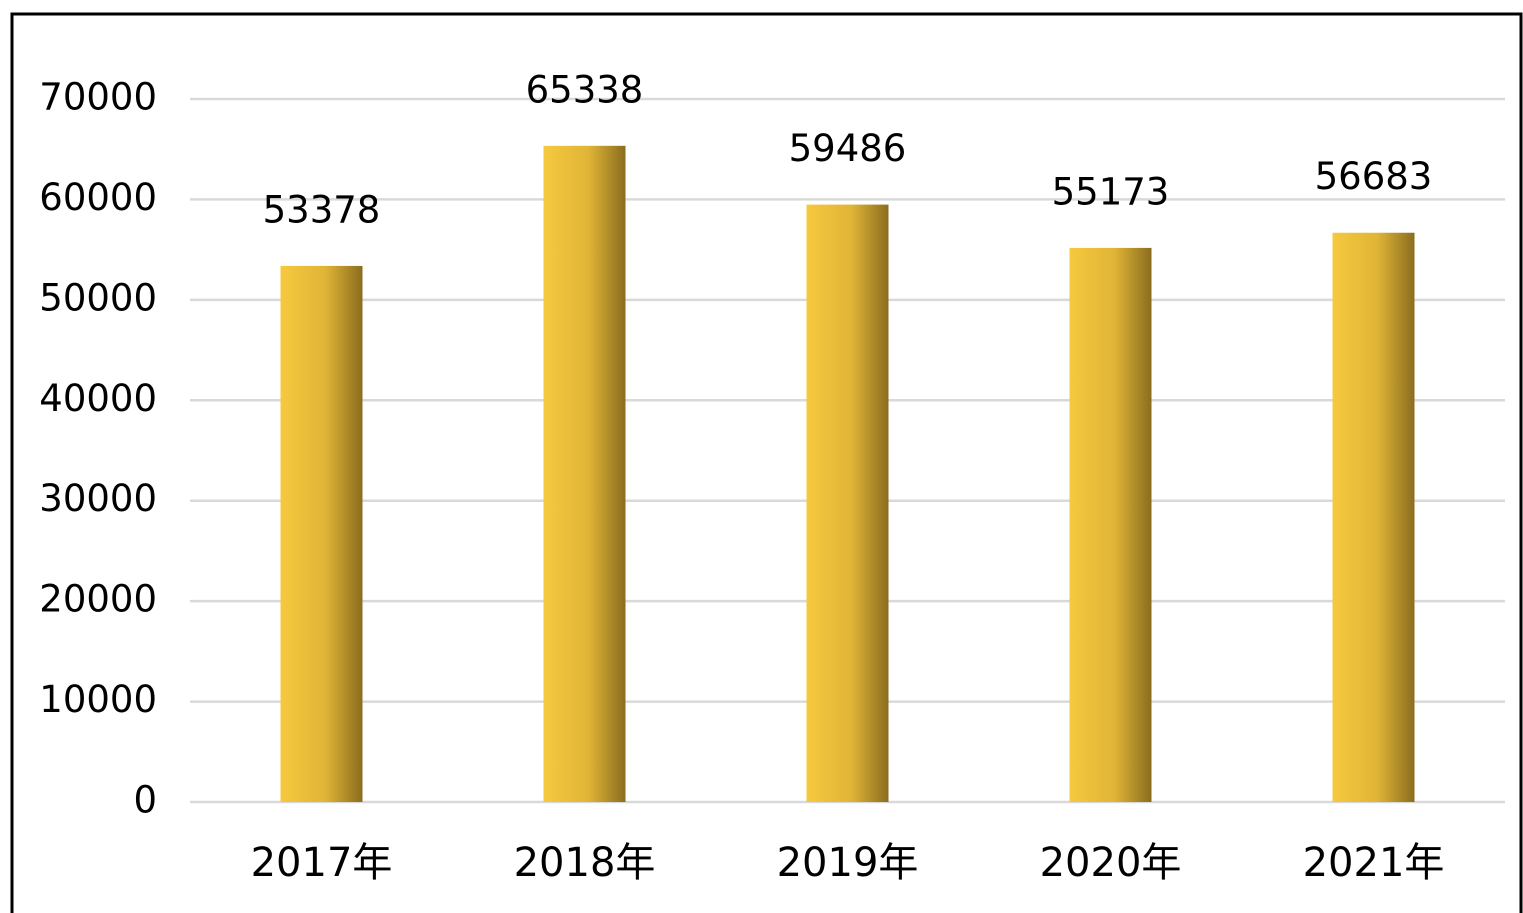  What do you see at coordinates (848, 148) in the screenshot?
I see `data-label: 59486` at bounding box center [848, 148].